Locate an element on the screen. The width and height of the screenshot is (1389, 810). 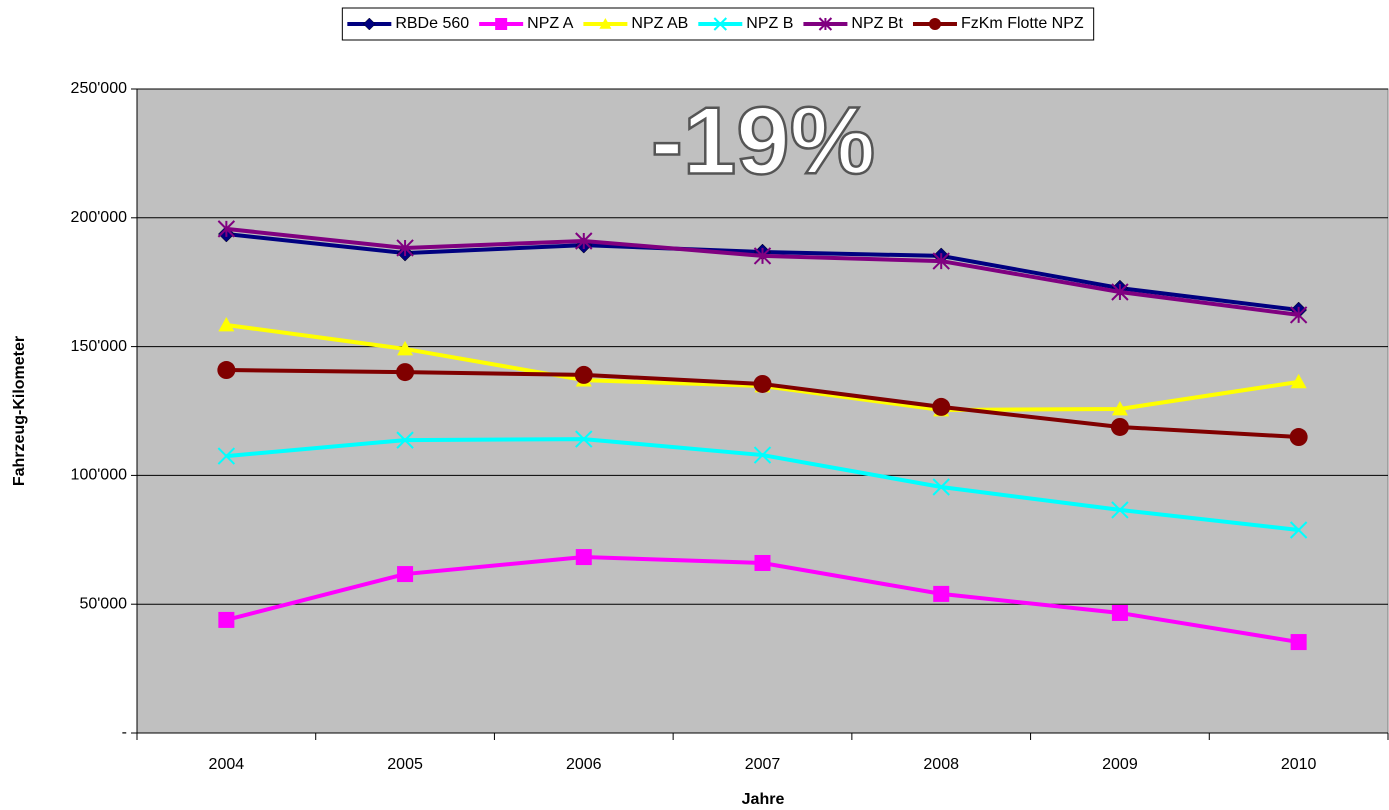
x-axis-label: Jahre is located at coordinates (763, 799).